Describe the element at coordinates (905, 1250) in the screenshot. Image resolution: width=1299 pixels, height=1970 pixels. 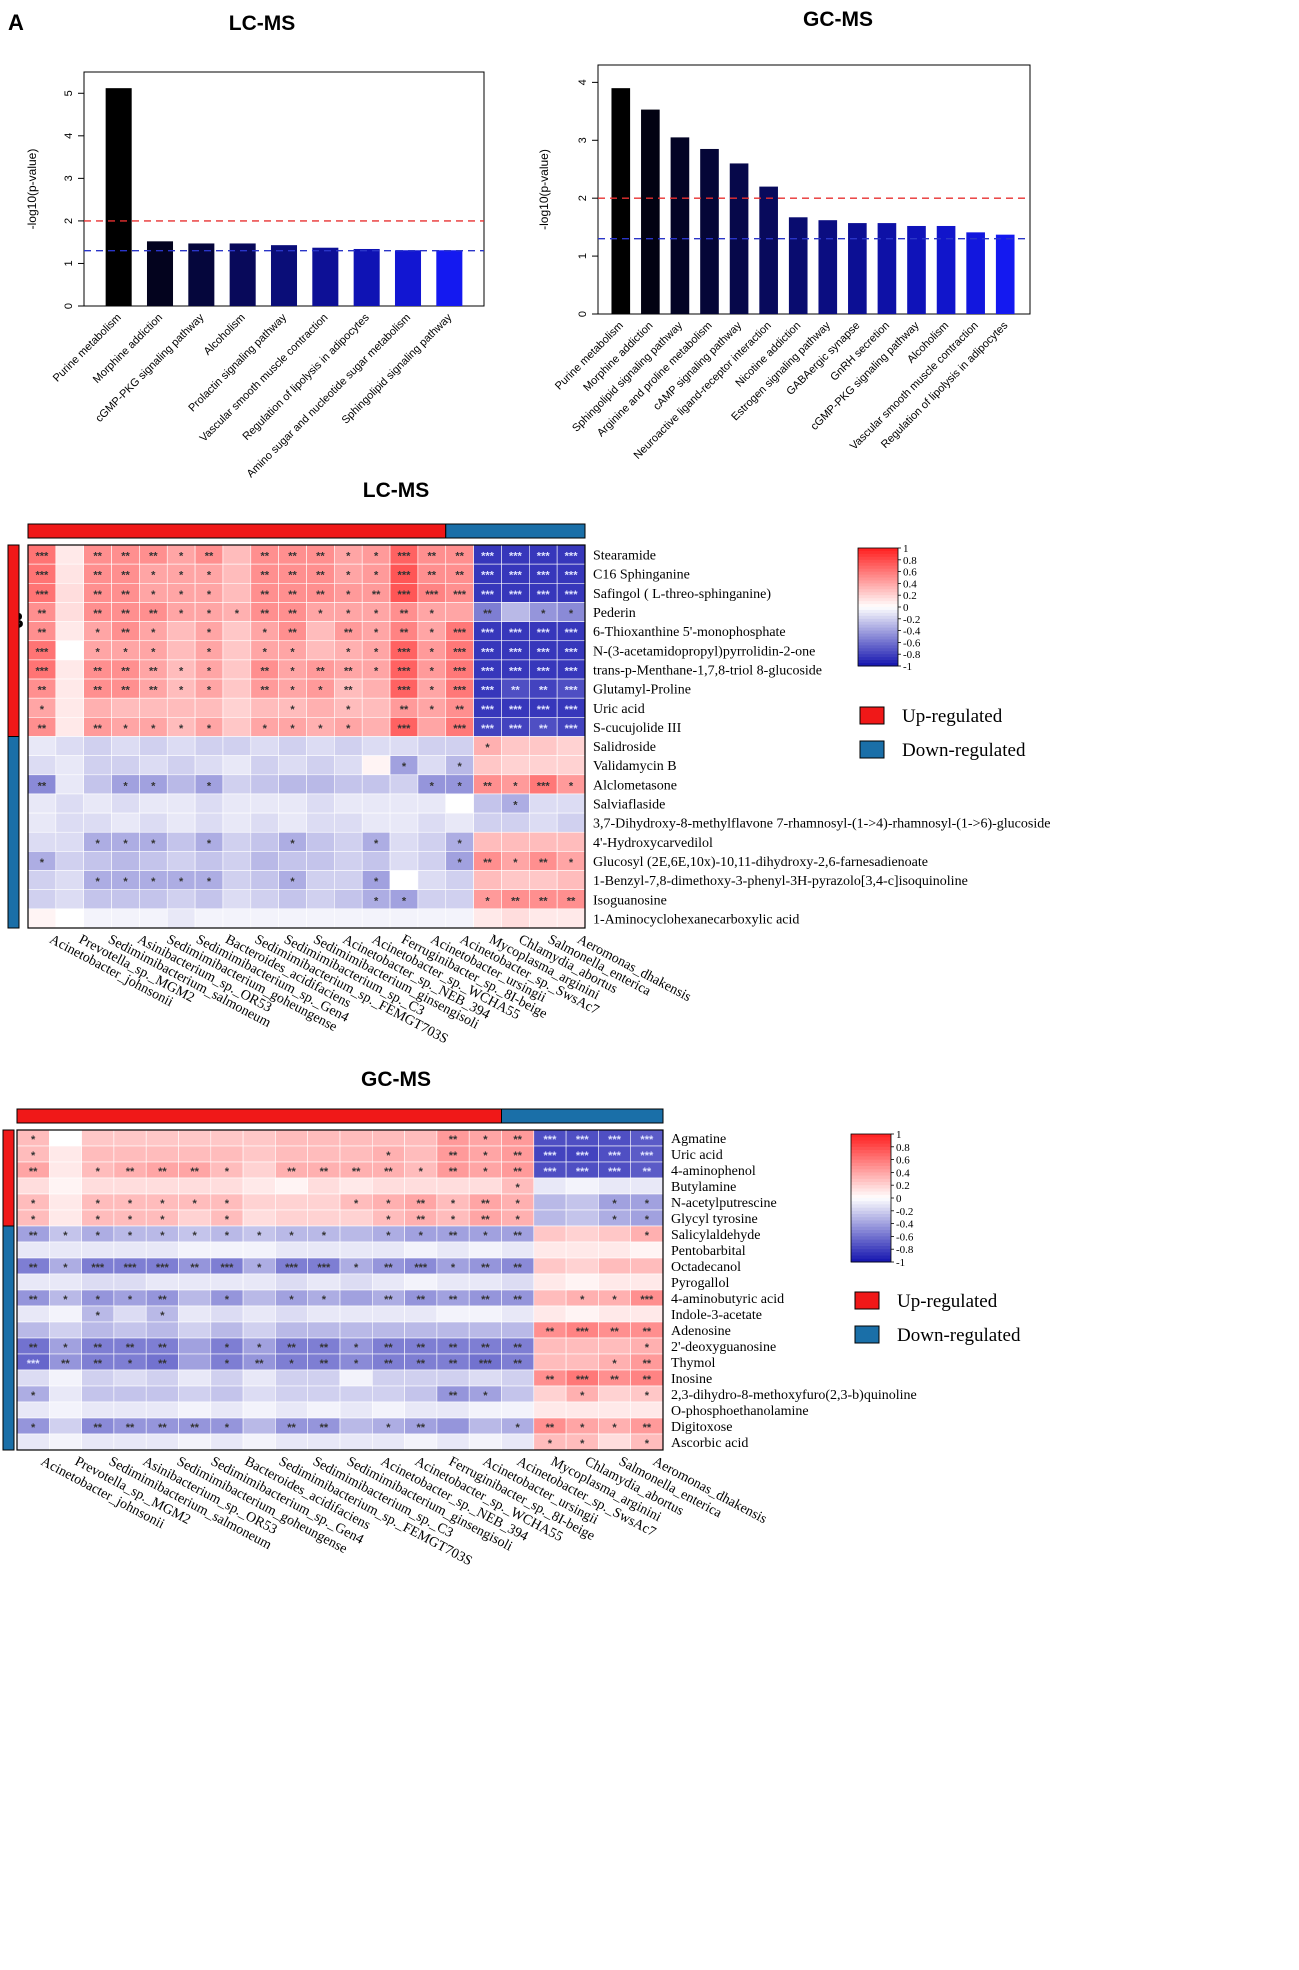
I see `colorbar-tick-label: -0.8` at that location.